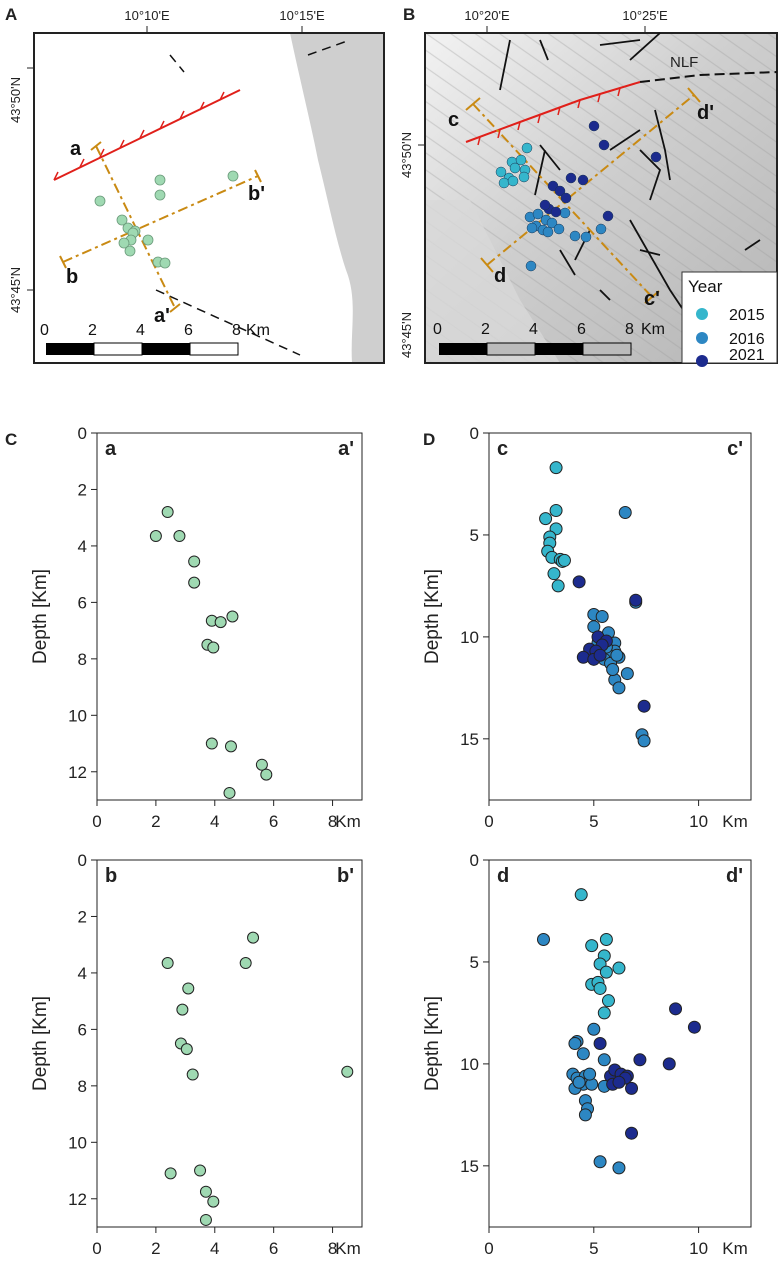 Image resolution: width=782 pixels, height=1261 pixels. I want to click on svg-text: 8, so click(629, 329).